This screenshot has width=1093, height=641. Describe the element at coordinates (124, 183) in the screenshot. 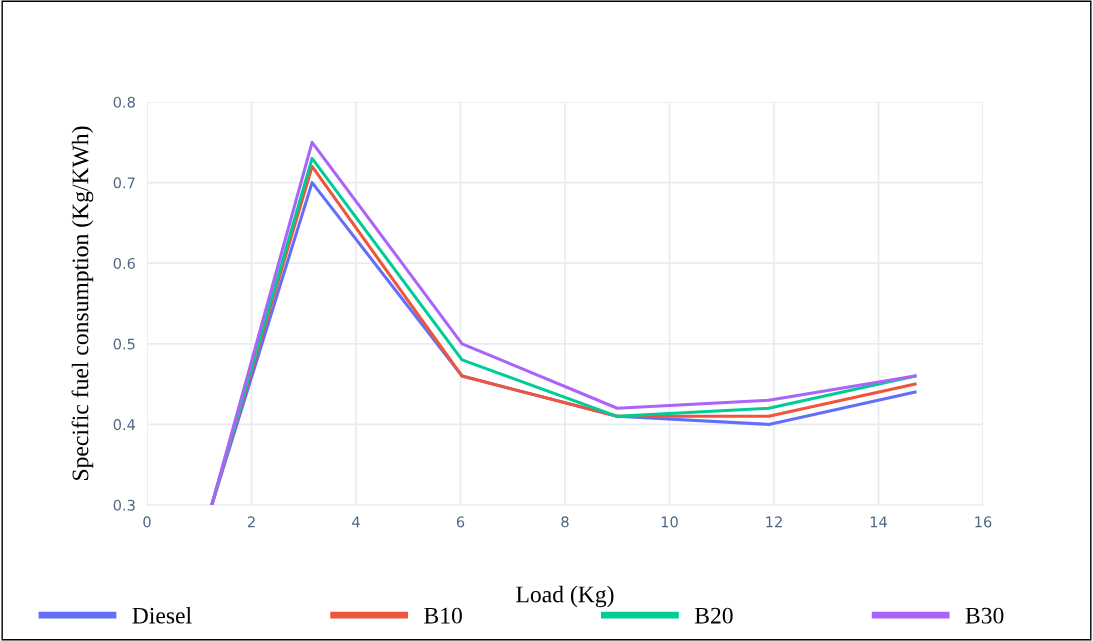

I see `y-tick-label: 0.7` at that location.